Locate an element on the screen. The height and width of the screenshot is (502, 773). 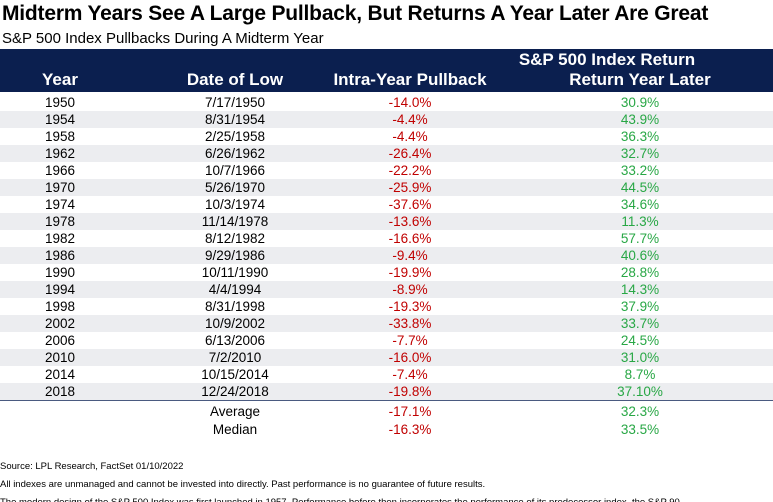
cell-return-year-later: 32.7% is located at coordinates (640, 153).